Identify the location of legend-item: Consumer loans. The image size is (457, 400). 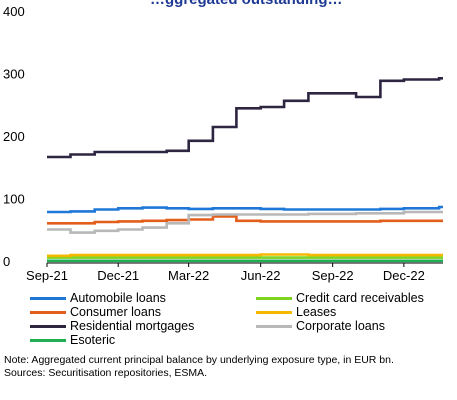
(95, 312).